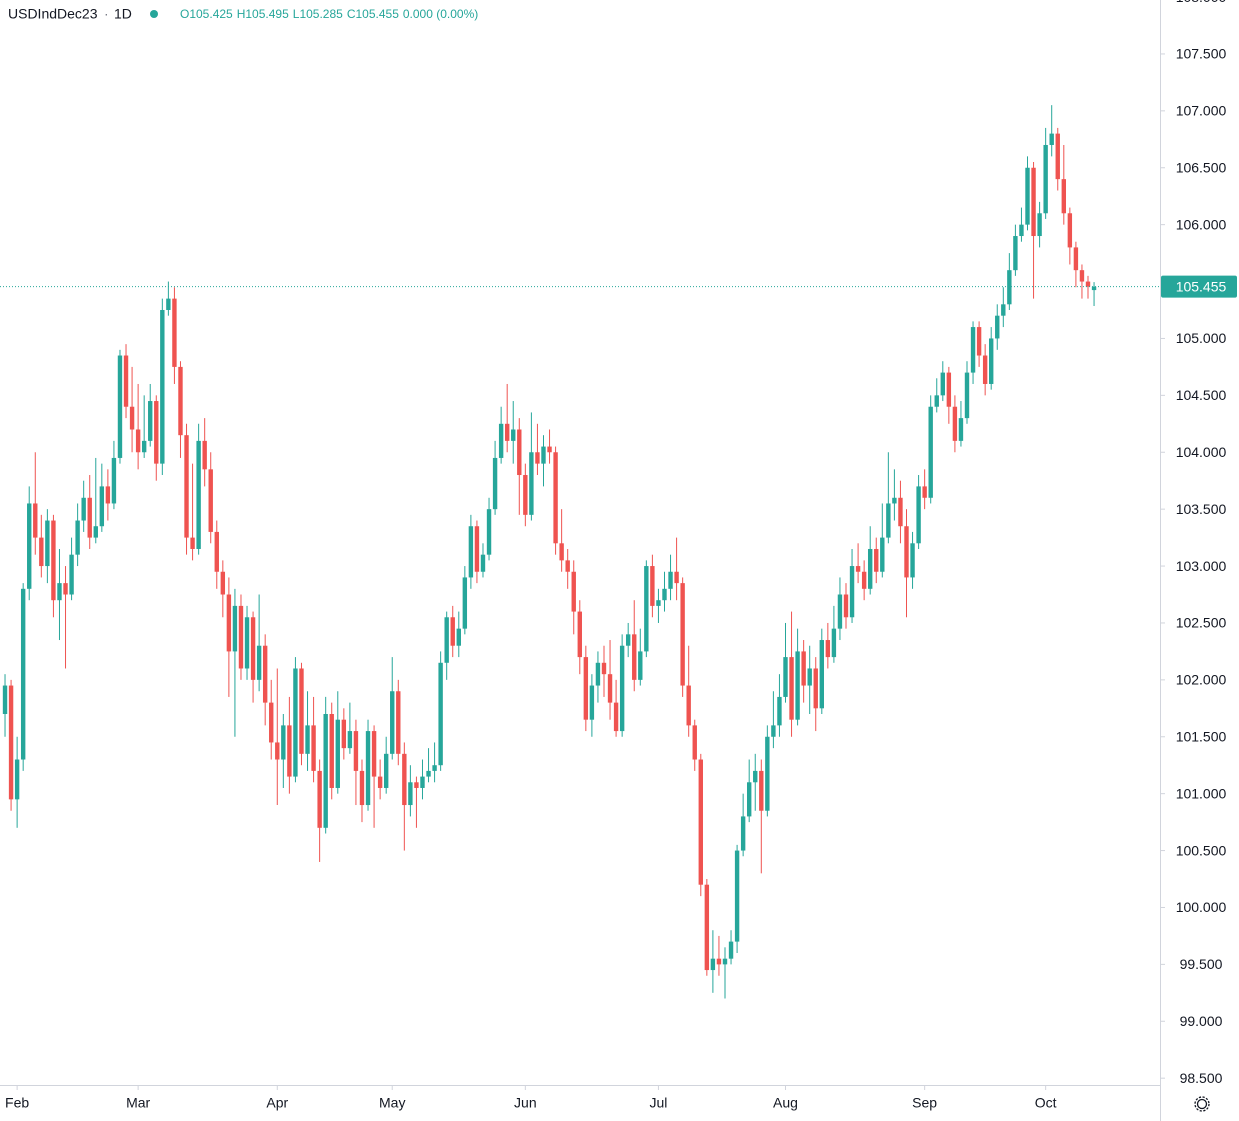  I want to click on settings-icon, so click(1202, 1104).